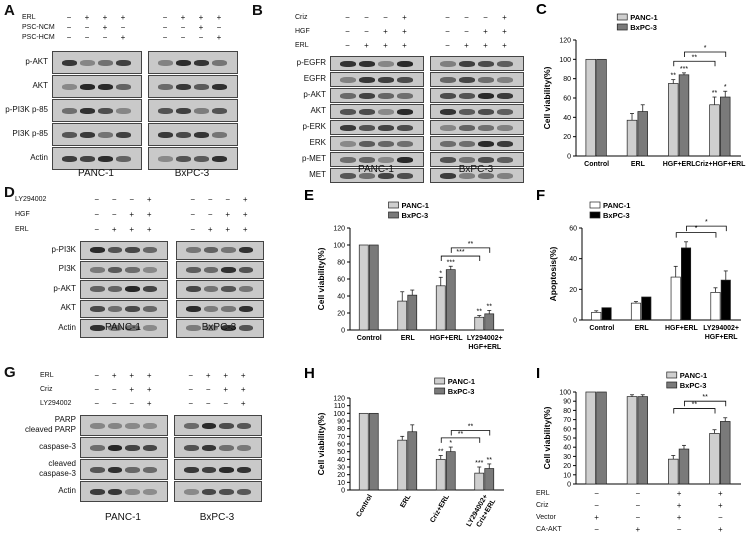 The image size is (747, 542). What do you see at coordinates (482, 513) in the screenshot?
I see `x-tick-label: LY294002+Criz+ERL` at bounding box center [482, 513].